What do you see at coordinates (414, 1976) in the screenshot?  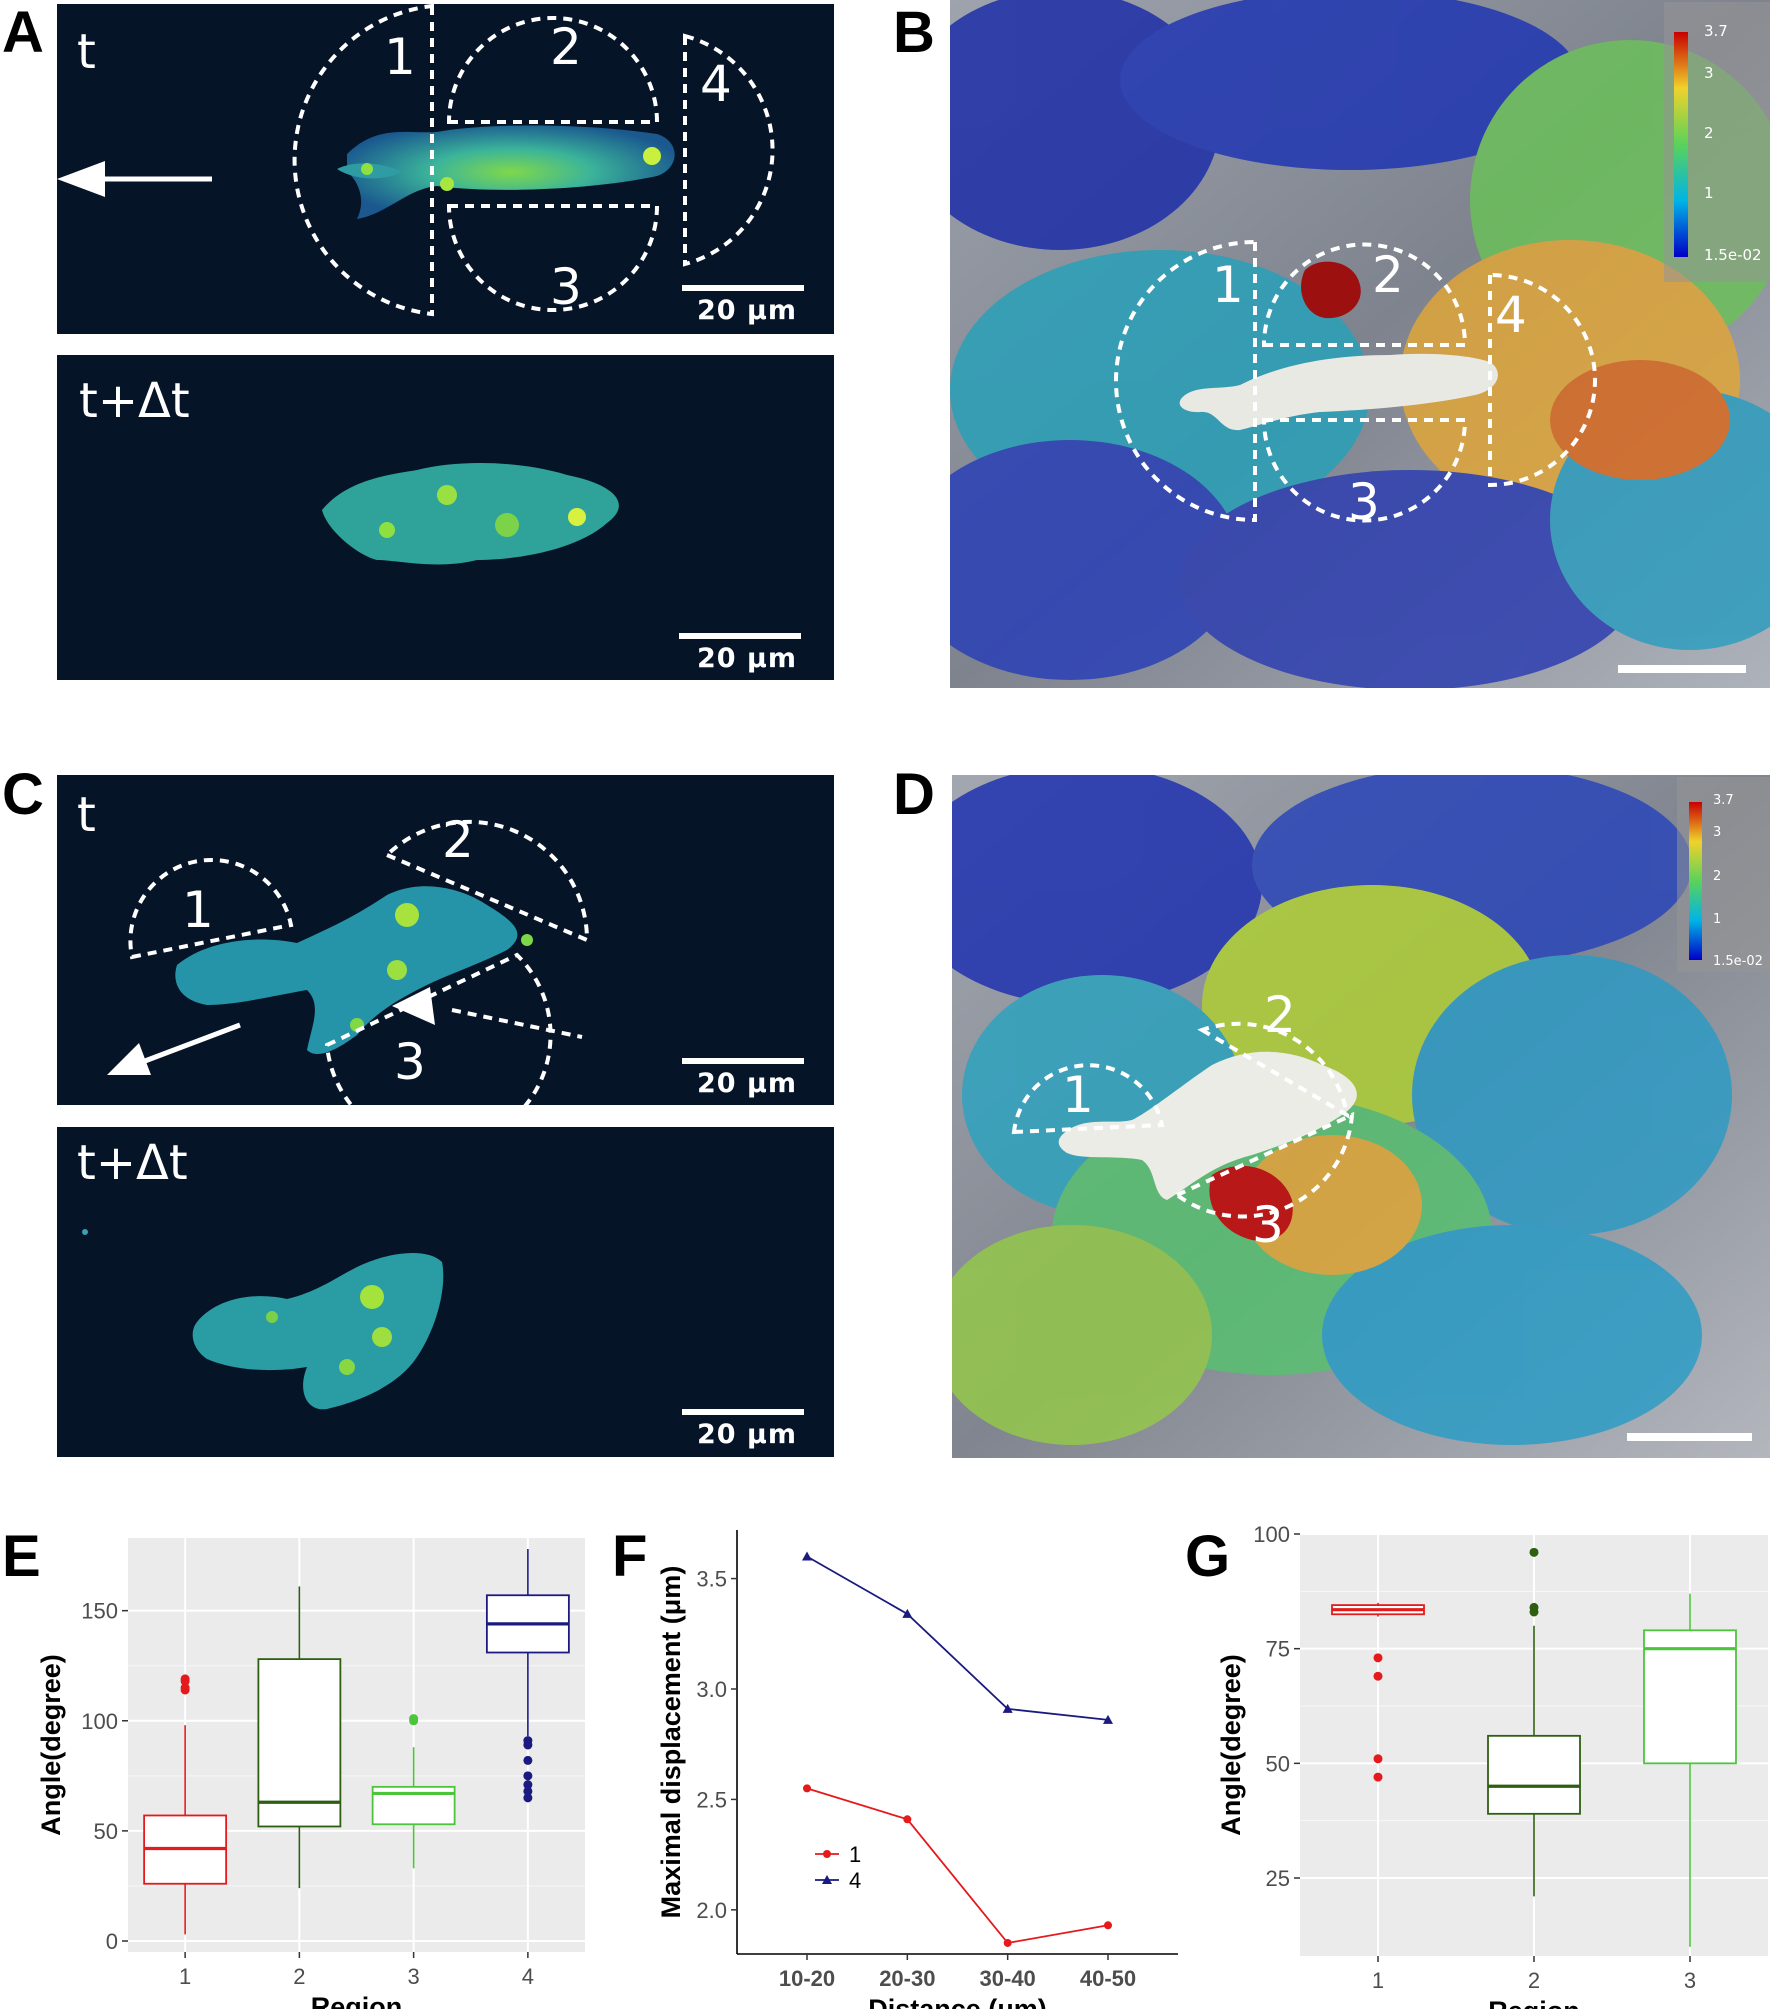 I see `x-tick-label: 3` at bounding box center [414, 1976].